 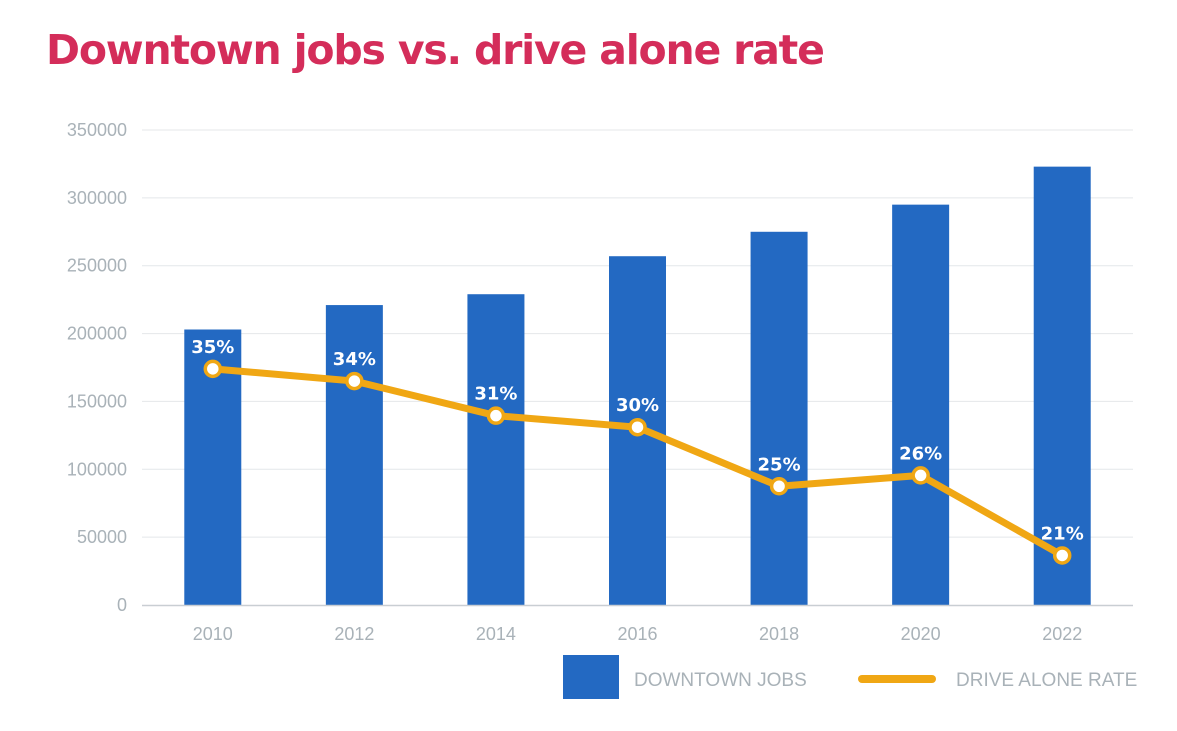 What do you see at coordinates (779, 634) in the screenshot?
I see `x-tick-label: 2018` at bounding box center [779, 634].